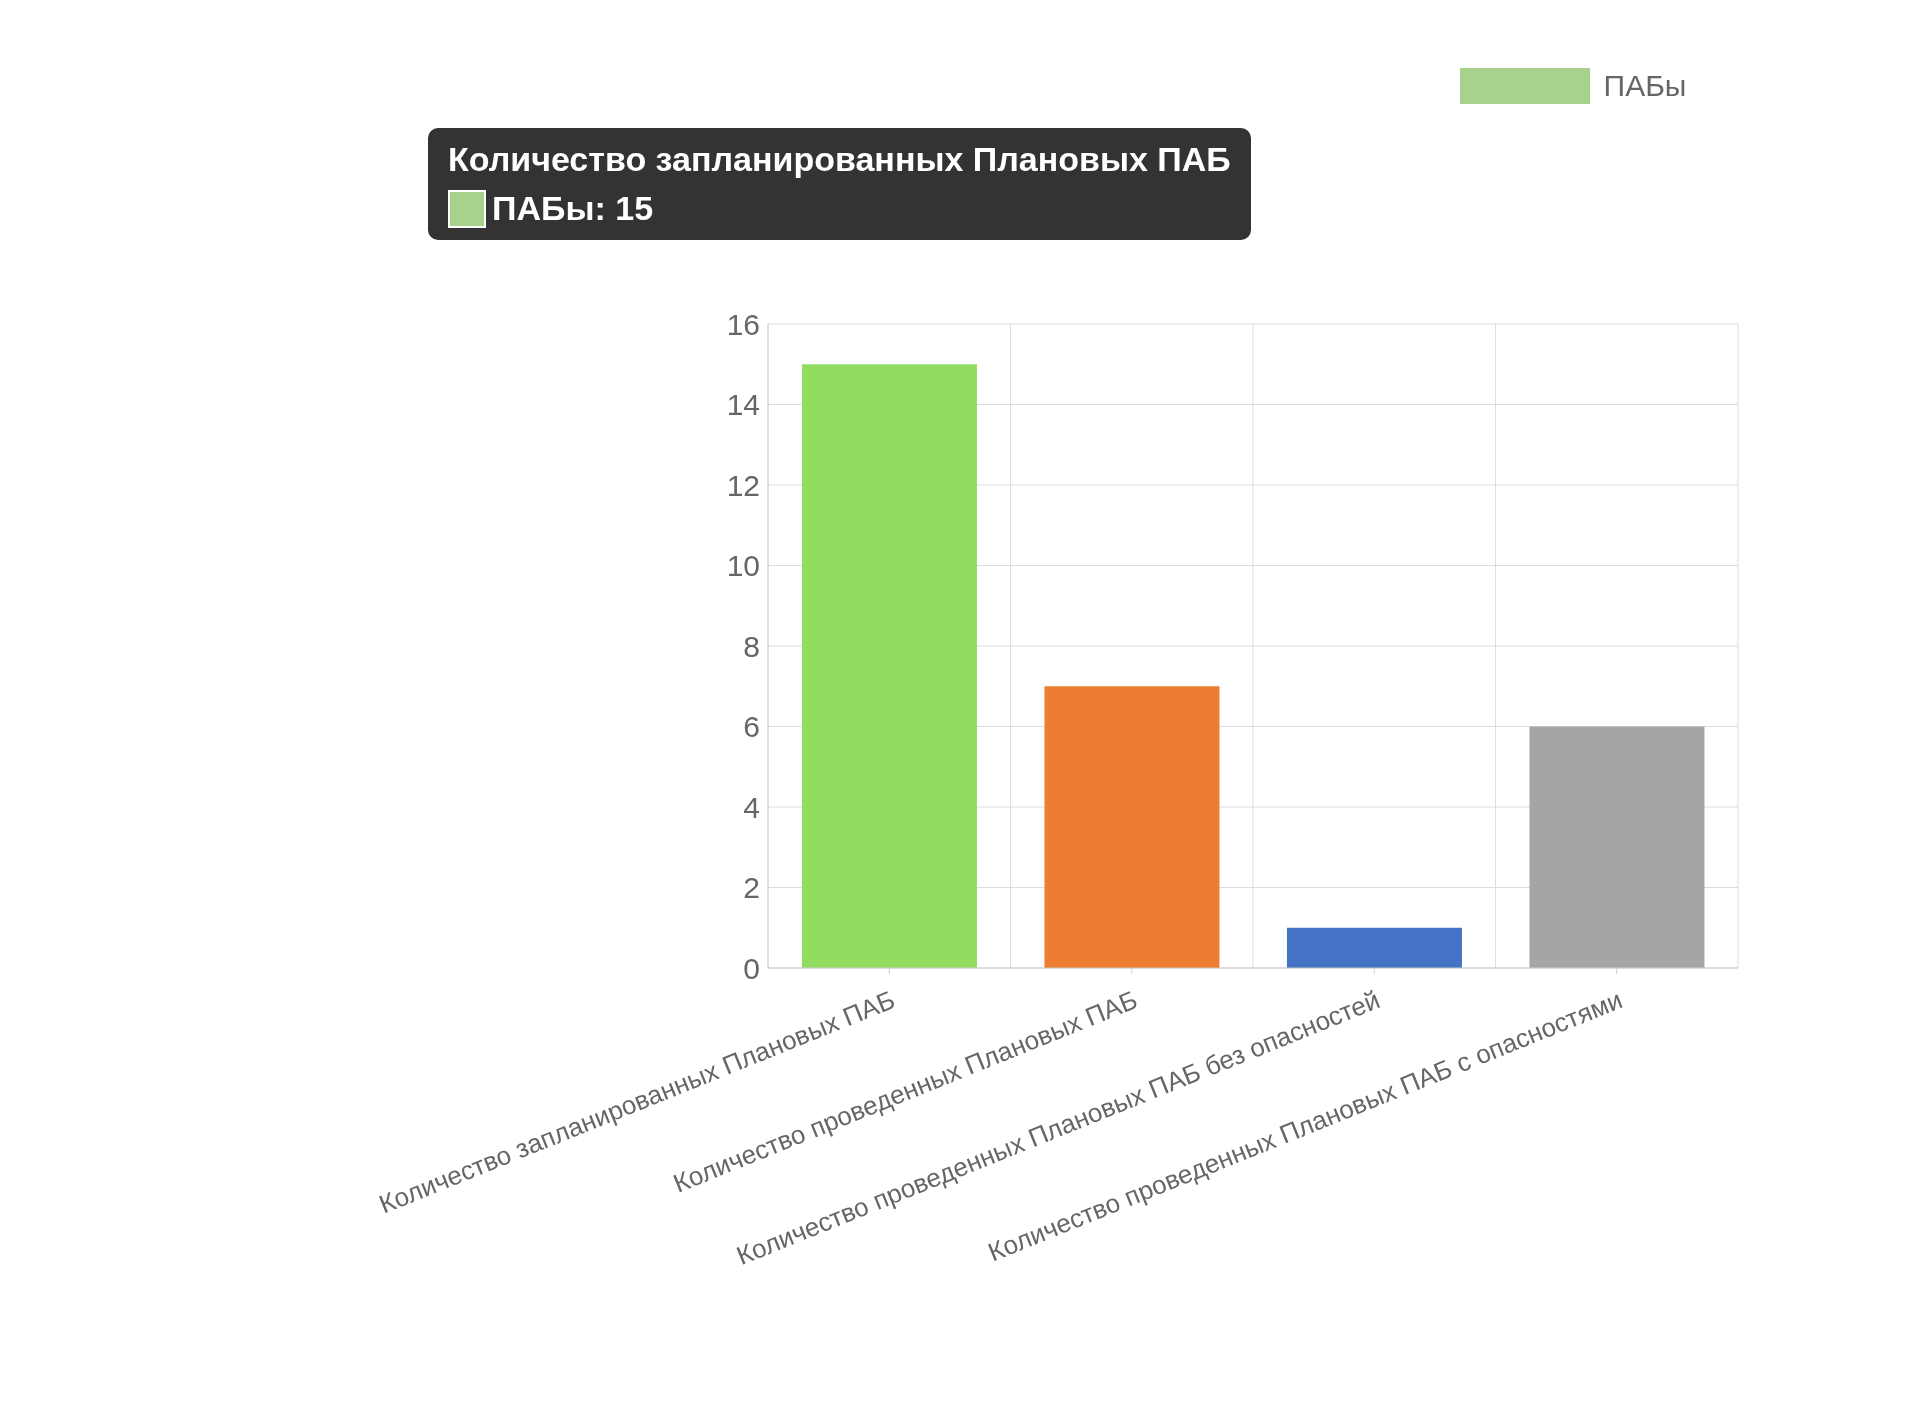 The width and height of the screenshot is (1920, 1417). Describe the element at coordinates (743, 485) in the screenshot. I see `y-tick-label: 12` at that location.